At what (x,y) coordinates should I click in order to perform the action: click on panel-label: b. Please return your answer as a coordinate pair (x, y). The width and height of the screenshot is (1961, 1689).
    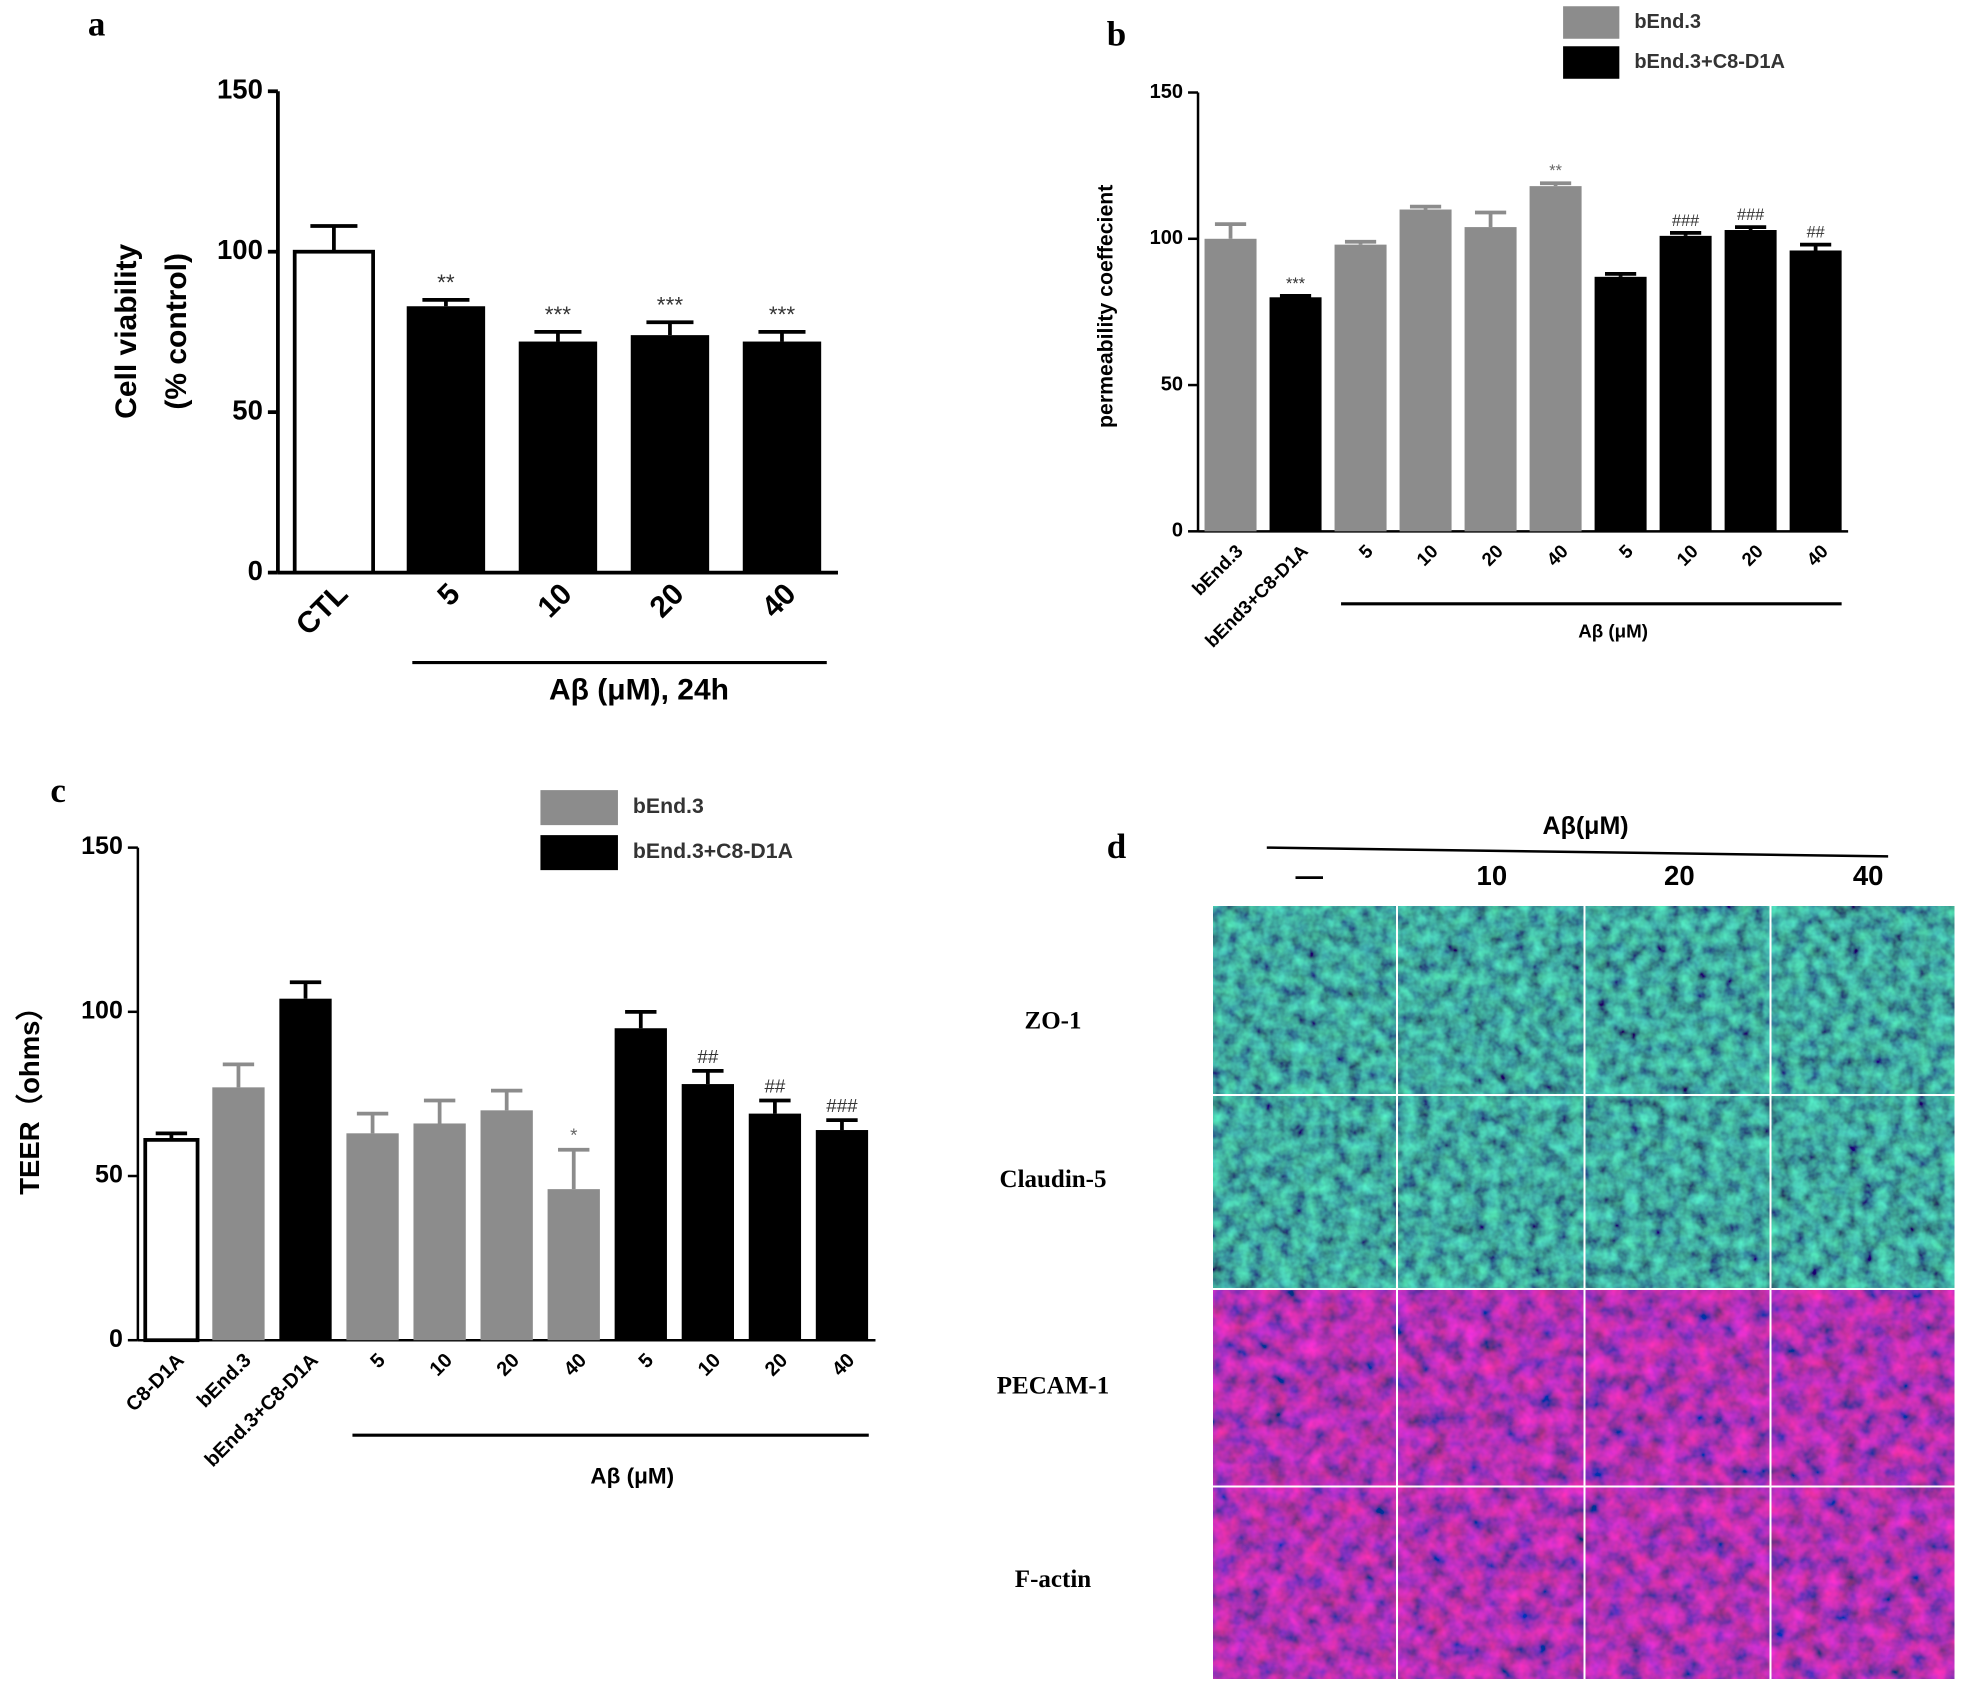
    Looking at the image, I should click on (1116, 34).